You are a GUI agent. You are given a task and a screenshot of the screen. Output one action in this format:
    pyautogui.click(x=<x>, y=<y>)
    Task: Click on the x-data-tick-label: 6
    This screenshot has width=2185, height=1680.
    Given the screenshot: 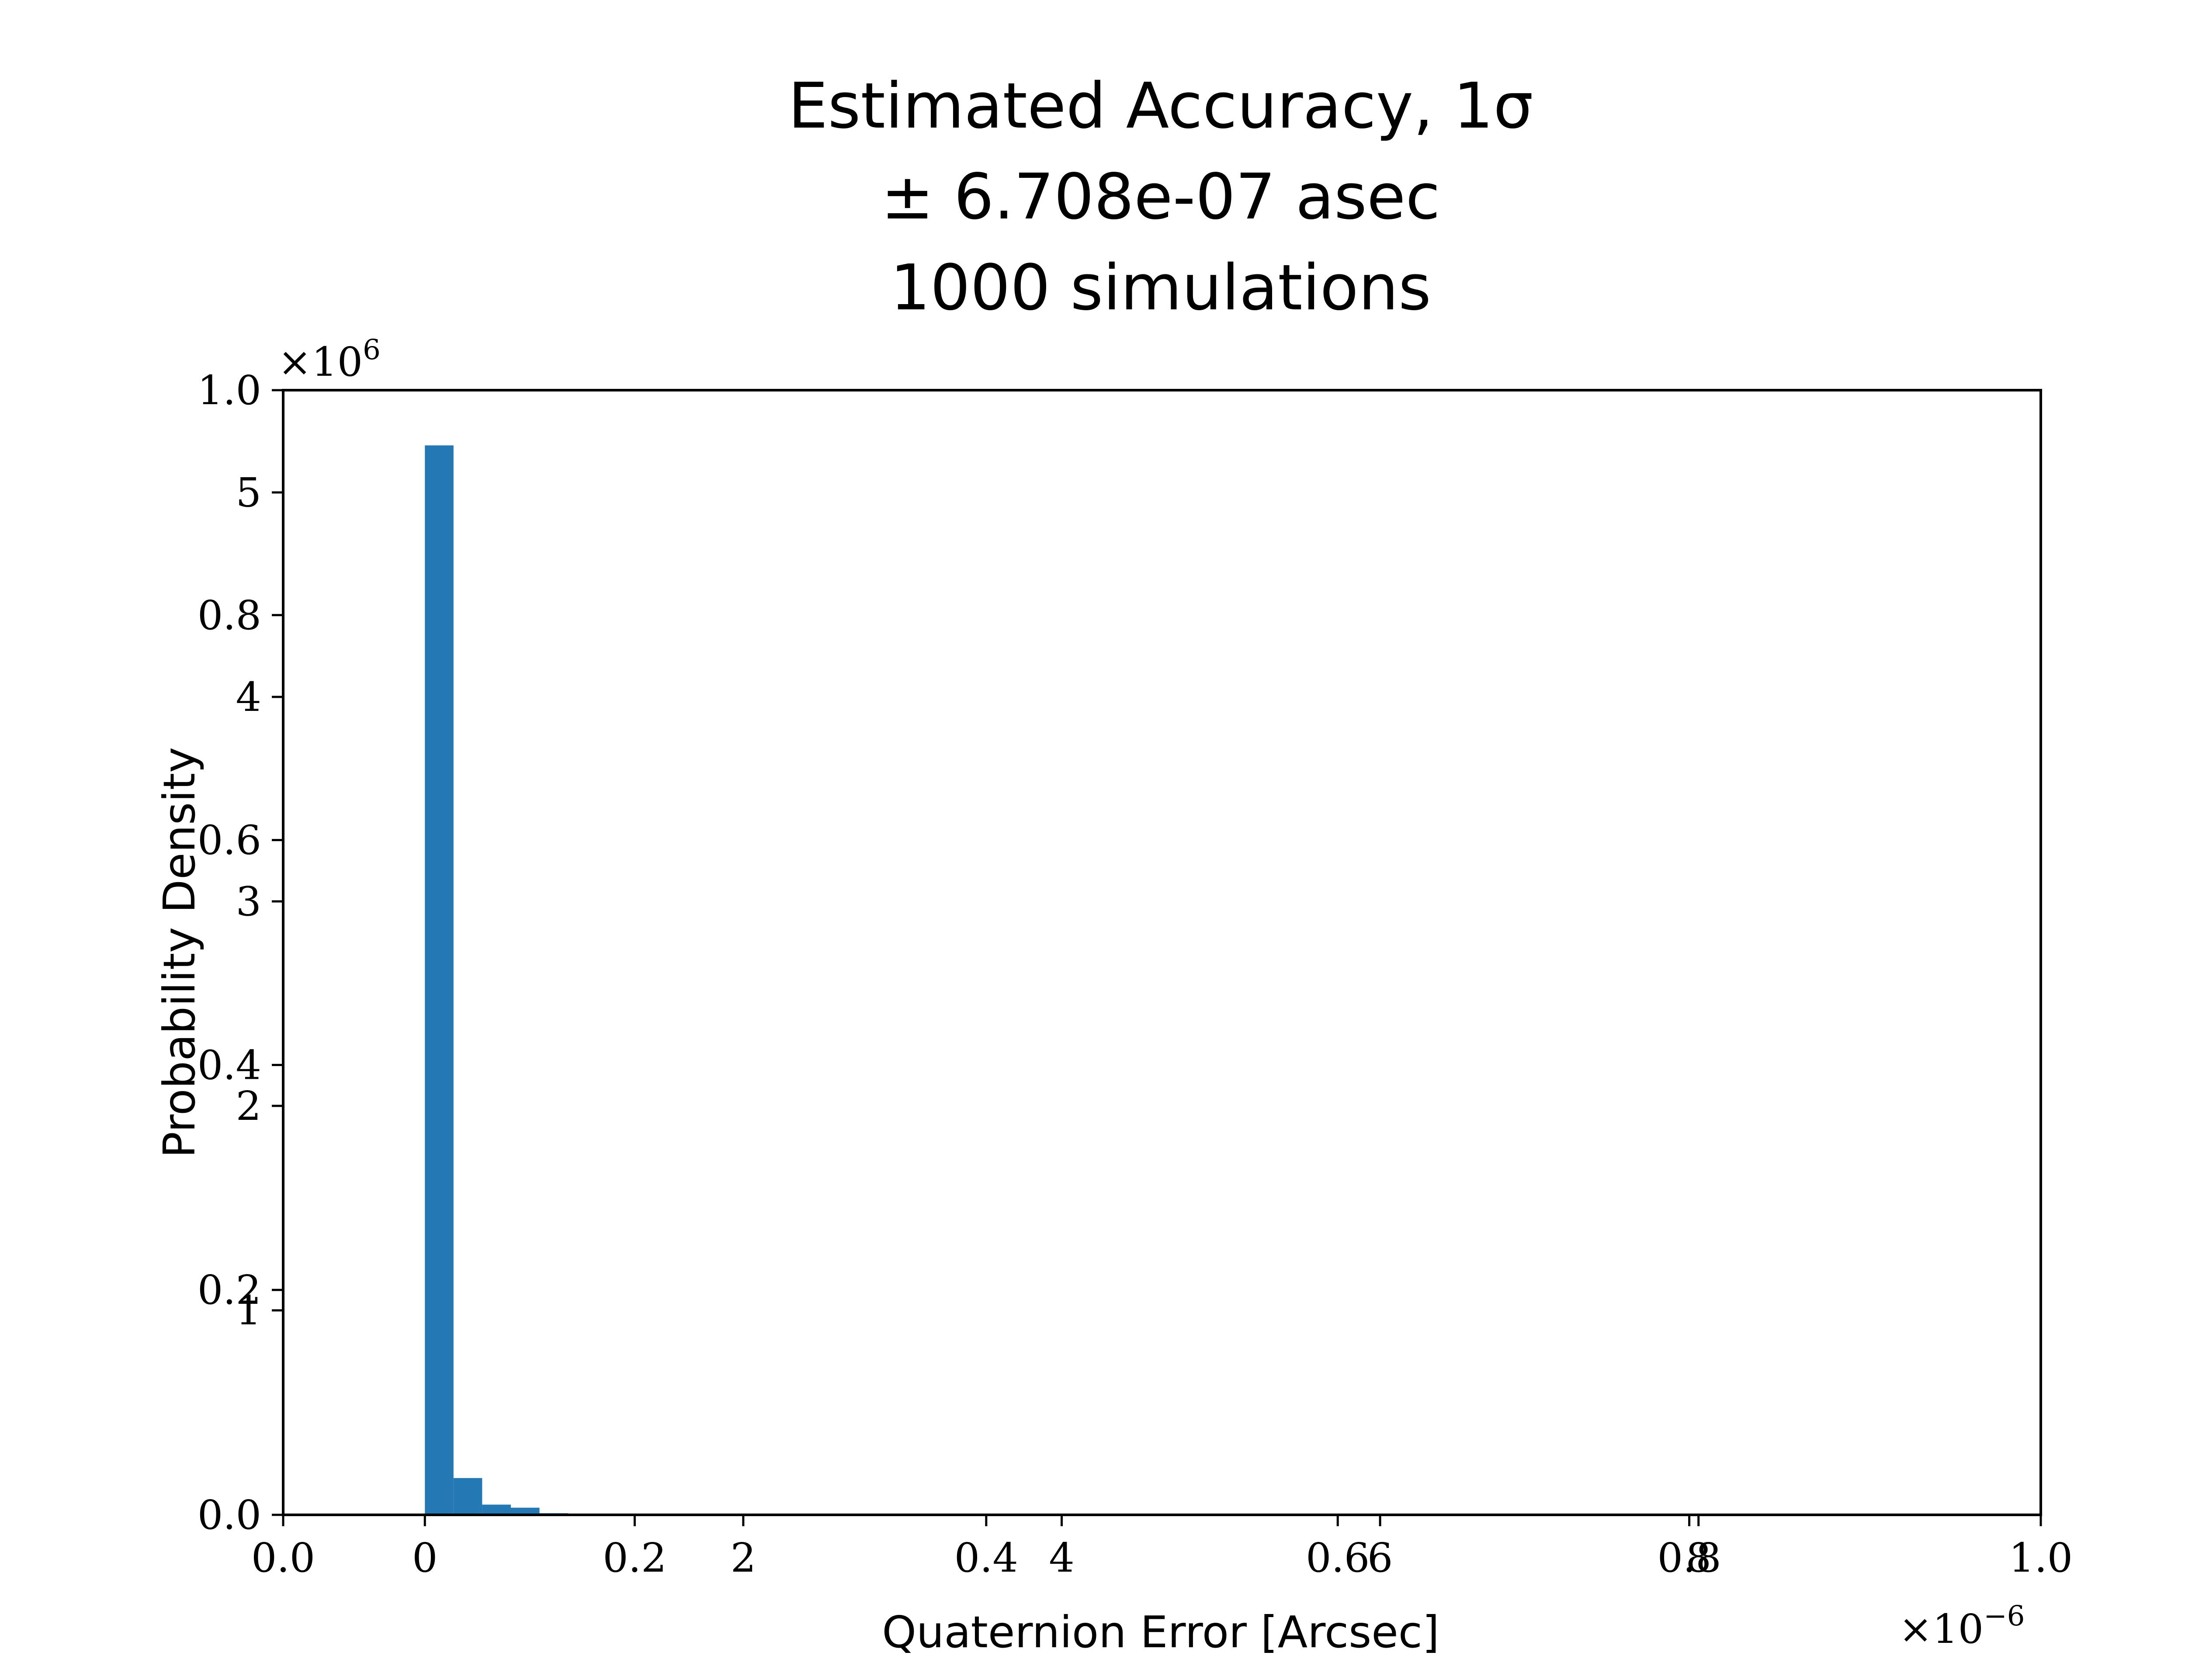 What is the action you would take?
    pyautogui.click(x=1380, y=1558)
    